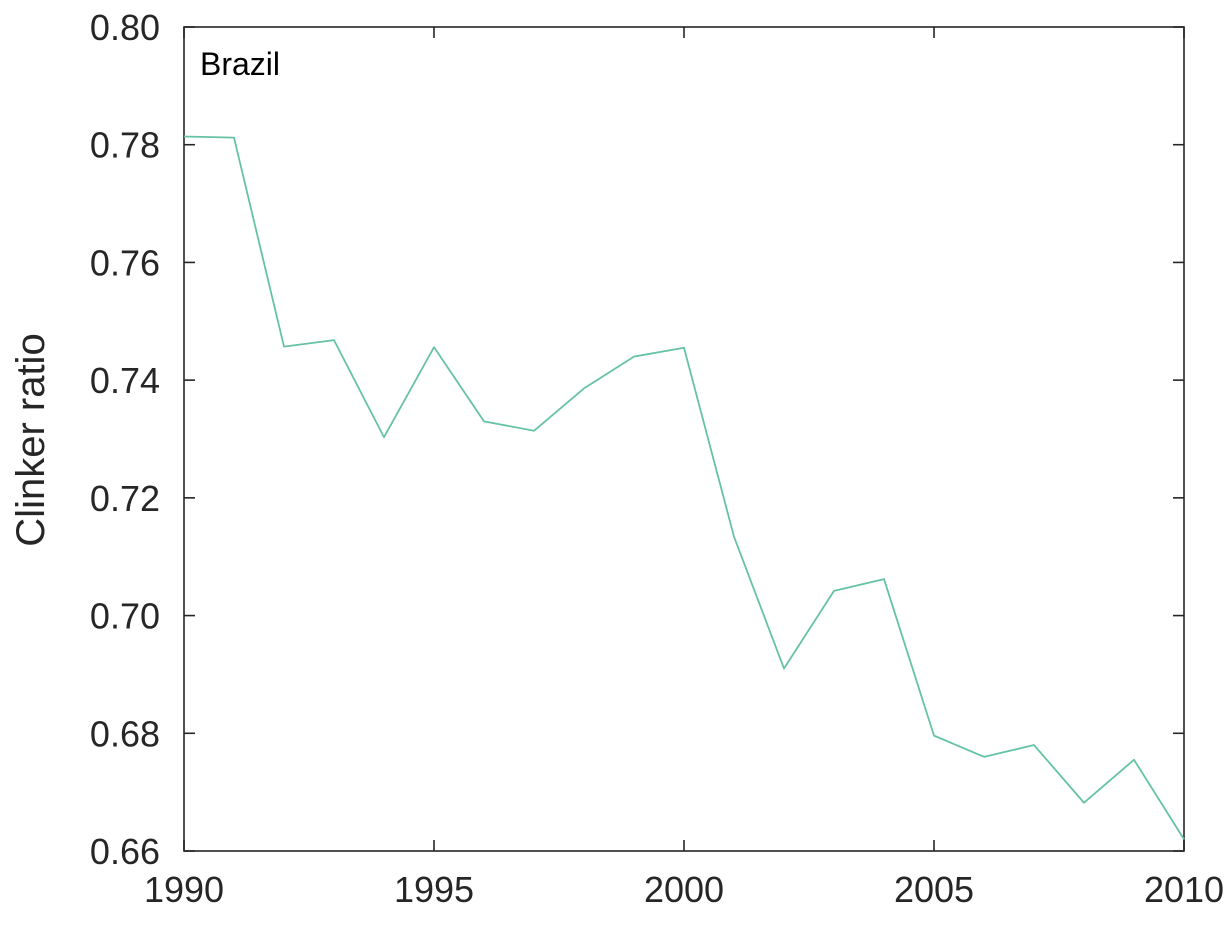  I want to click on x-tick-label: 1990, so click(184, 889).